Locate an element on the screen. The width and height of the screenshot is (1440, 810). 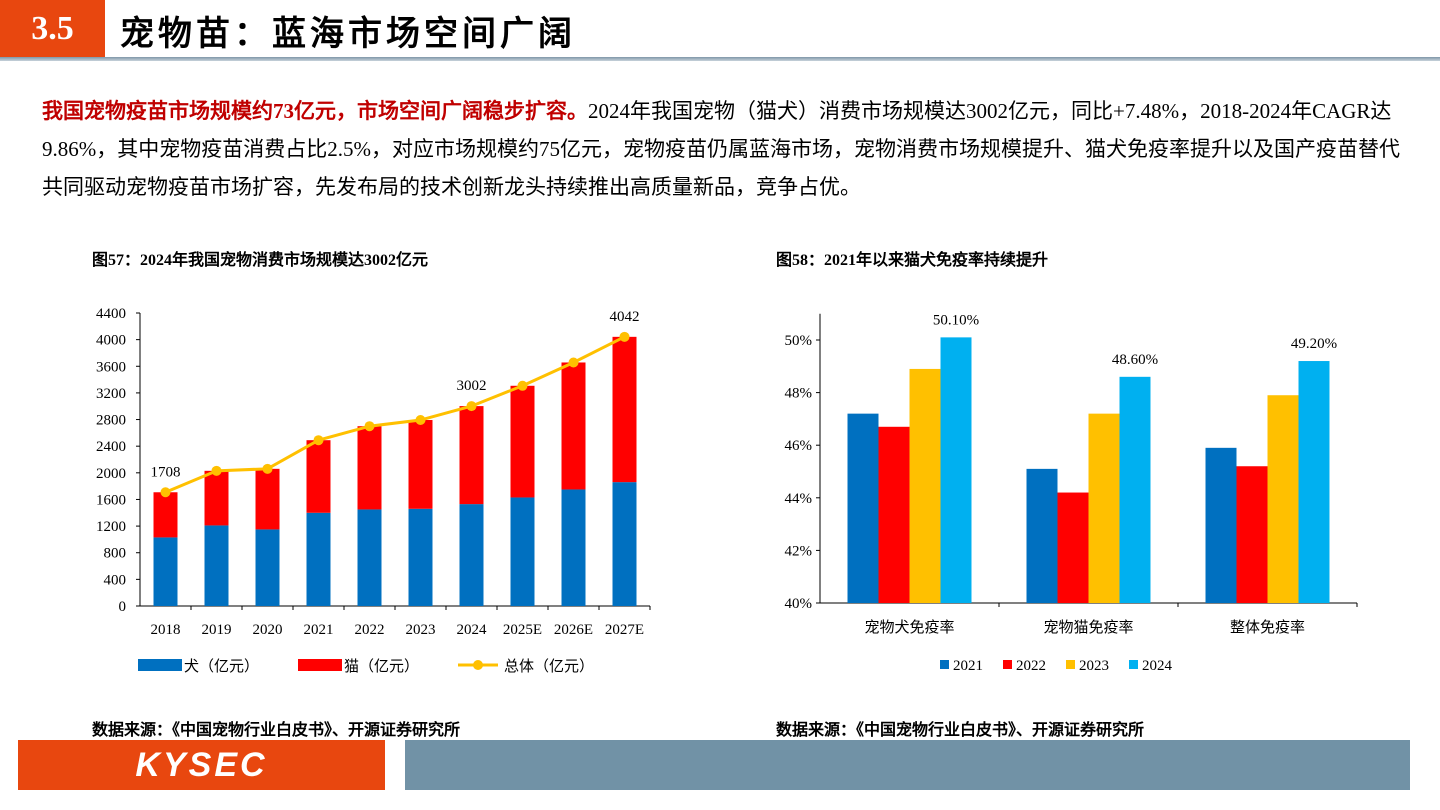
x-tick-label: 2024 is located at coordinates (472, 630).